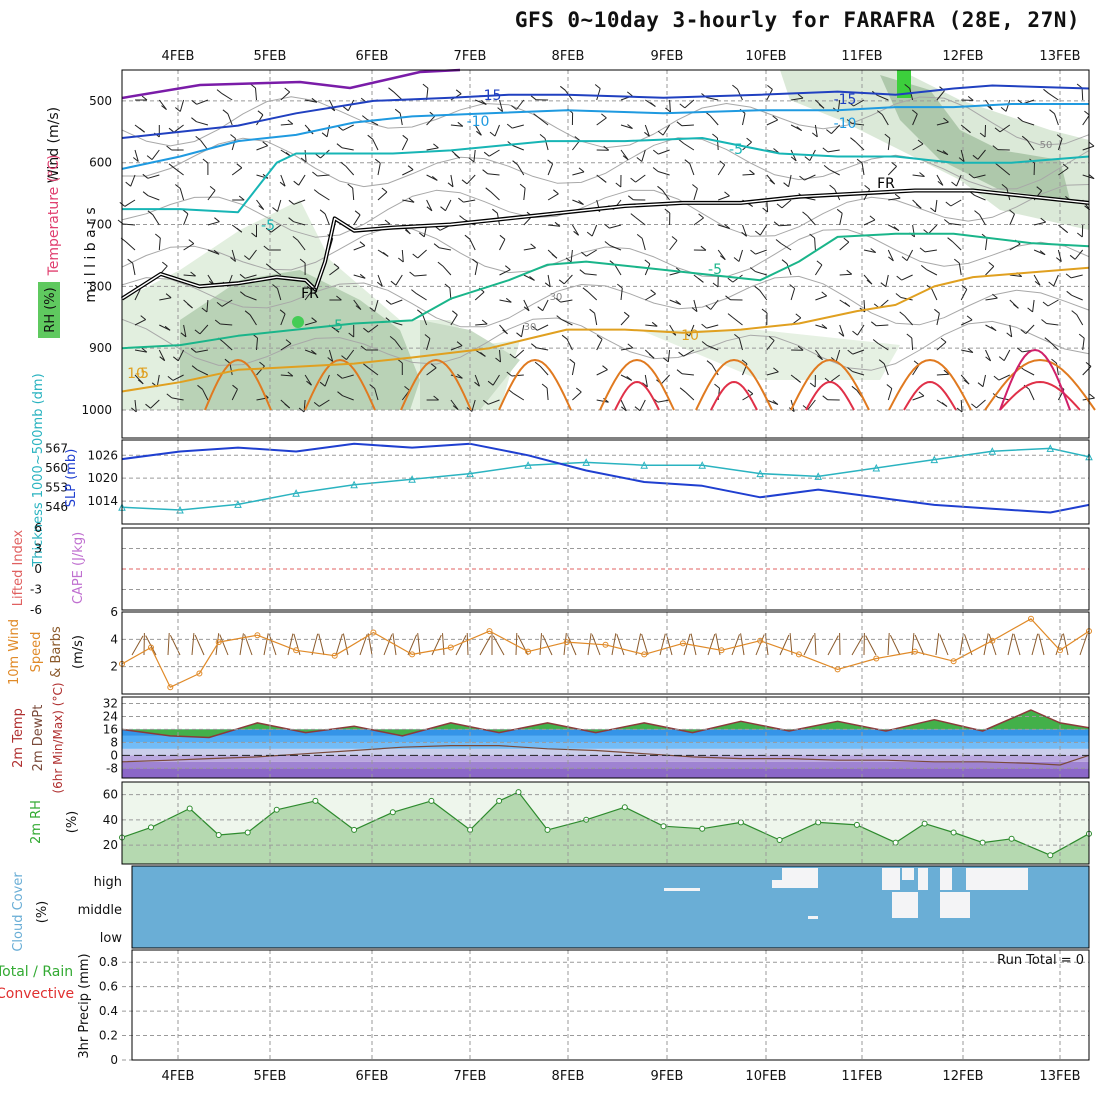 This screenshot has height=1100, width=1100. I want to click on date-label-top: 8FEB, so click(568, 56).